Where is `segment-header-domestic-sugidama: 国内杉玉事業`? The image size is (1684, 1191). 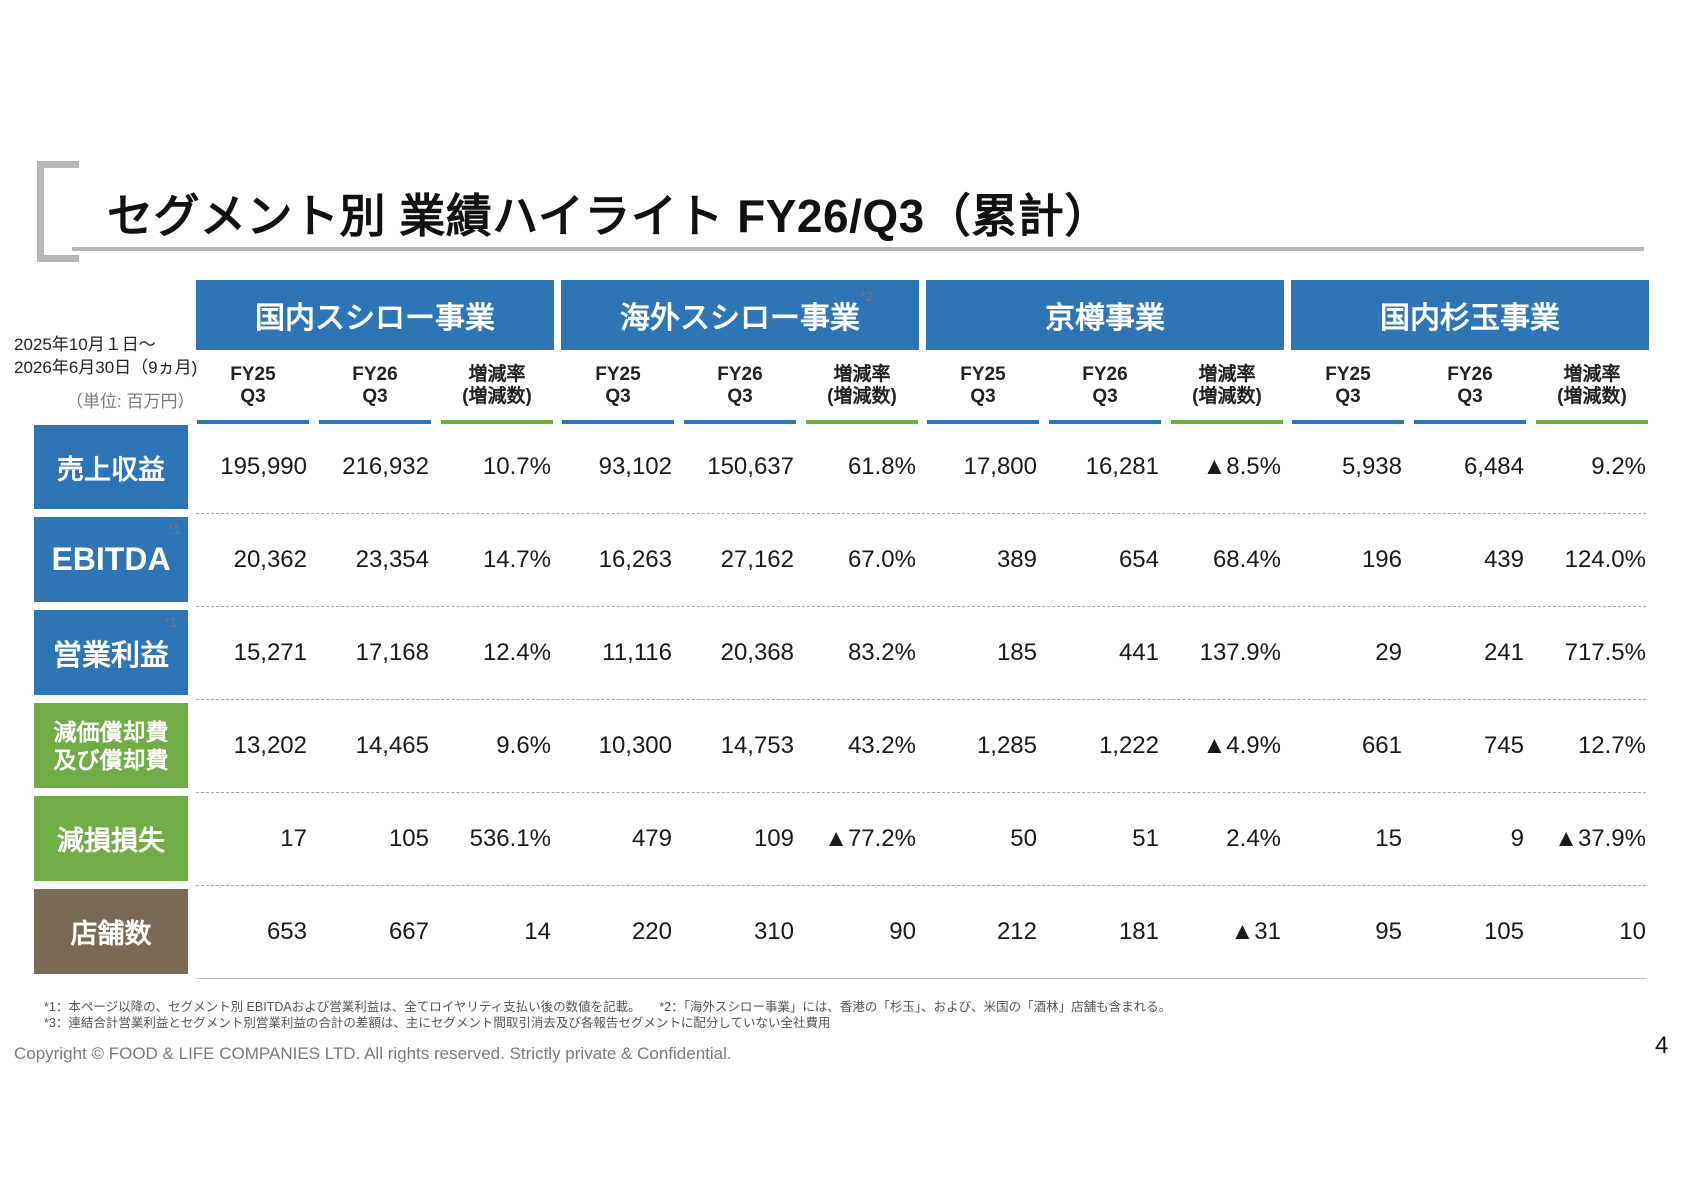 segment-header-domestic-sugidama: 国内杉玉事業 is located at coordinates (1470, 315).